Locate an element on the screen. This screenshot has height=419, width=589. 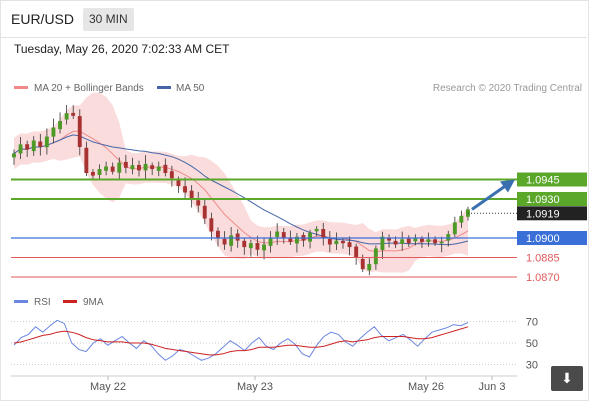
credit-text: Research © 2020 Trading Central is located at coordinates (507, 88).